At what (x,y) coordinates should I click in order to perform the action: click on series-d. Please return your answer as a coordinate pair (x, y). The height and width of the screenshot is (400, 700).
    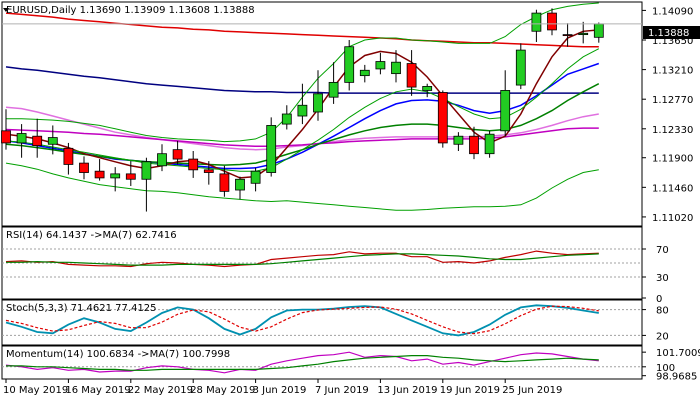
    Looking at the image, I should click on (302, 320).